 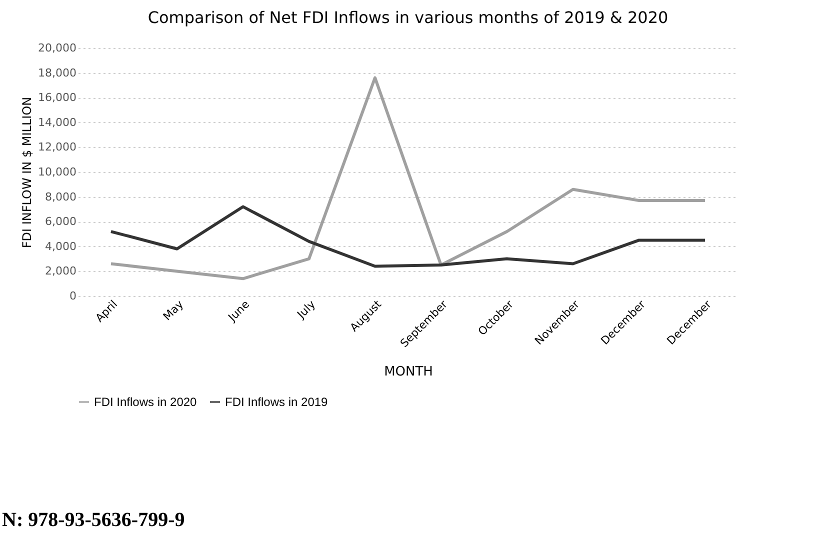 What do you see at coordinates (93, 520) in the screenshot?
I see `text: N: 978-93-5636-799-9` at bounding box center [93, 520].